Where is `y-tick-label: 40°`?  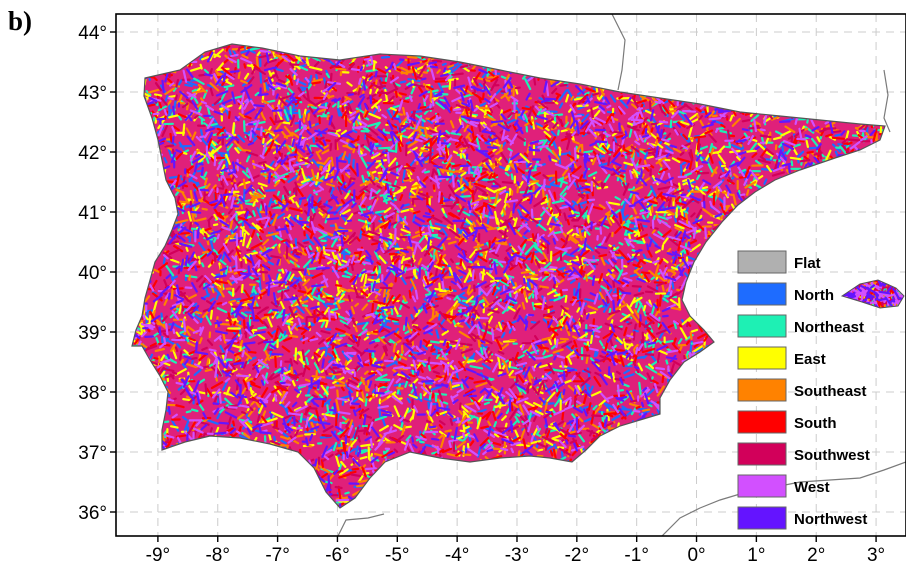
y-tick-label: 40° is located at coordinates (92, 273).